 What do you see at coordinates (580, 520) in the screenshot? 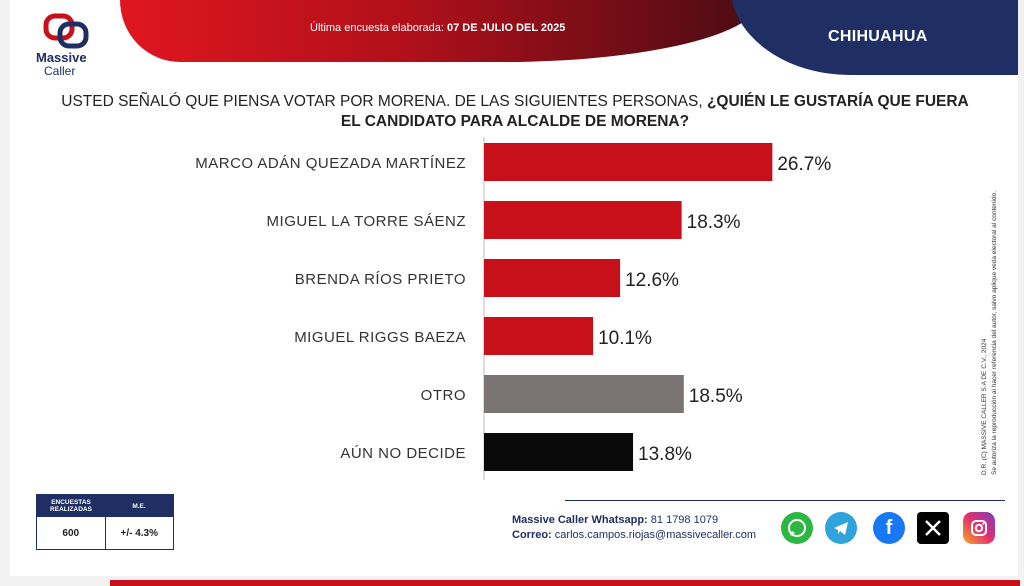
I see `whatsapp-label: Massive Caller Whatsapp:` at bounding box center [580, 520].